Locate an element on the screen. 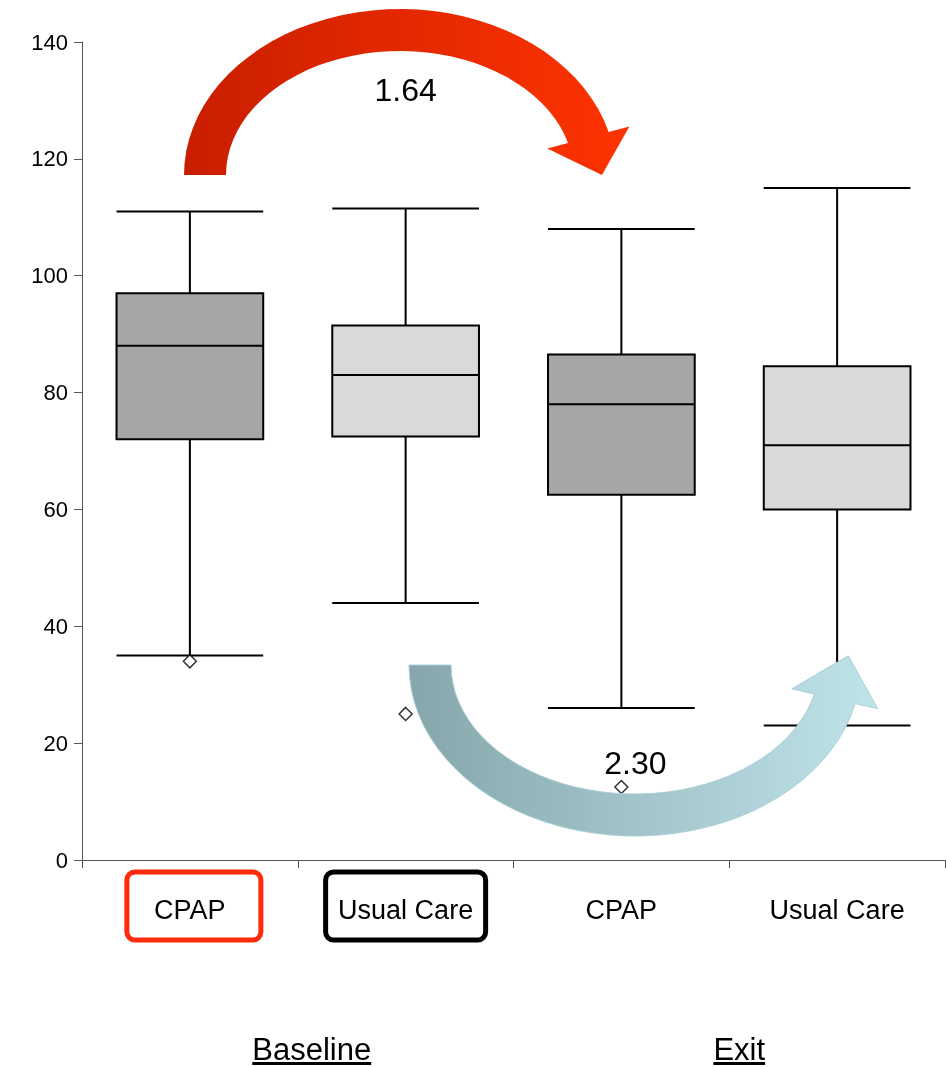 The image size is (946, 1067). y-tick-label: 60 is located at coordinates (55, 509).